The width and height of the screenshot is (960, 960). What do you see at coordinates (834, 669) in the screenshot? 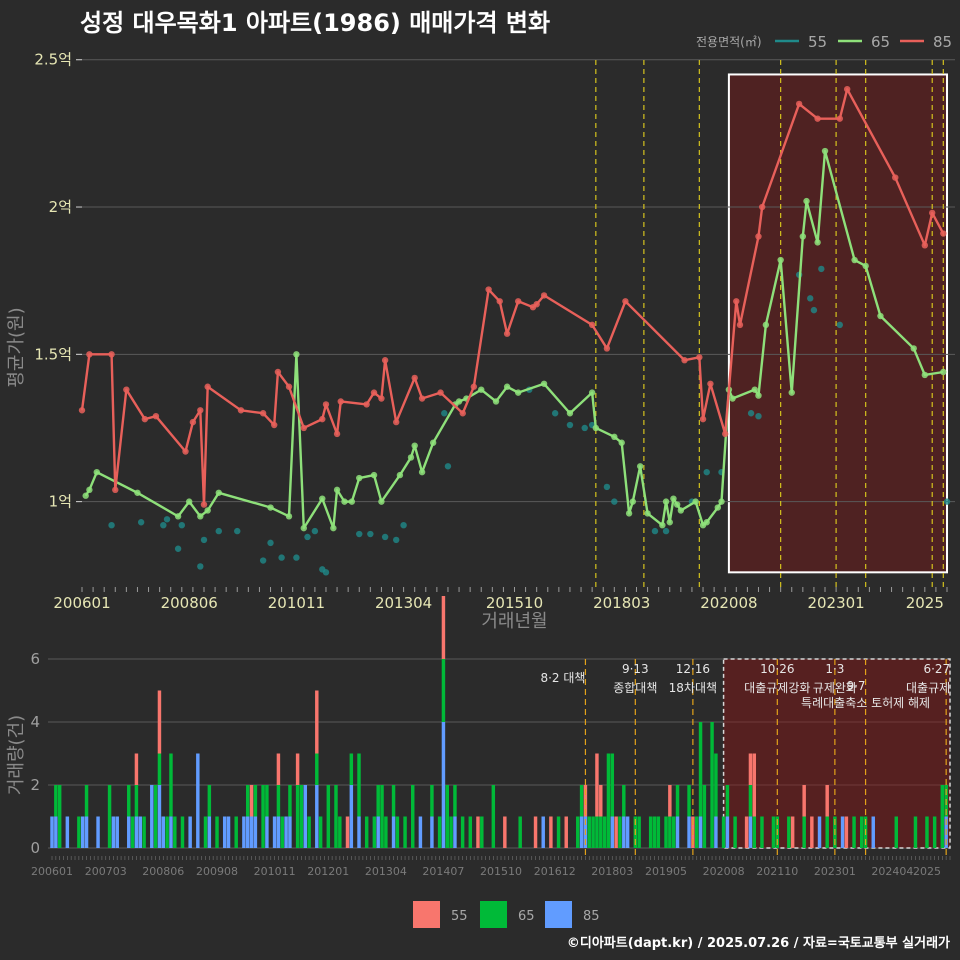
I see `event-label: 1·3` at bounding box center [834, 669].